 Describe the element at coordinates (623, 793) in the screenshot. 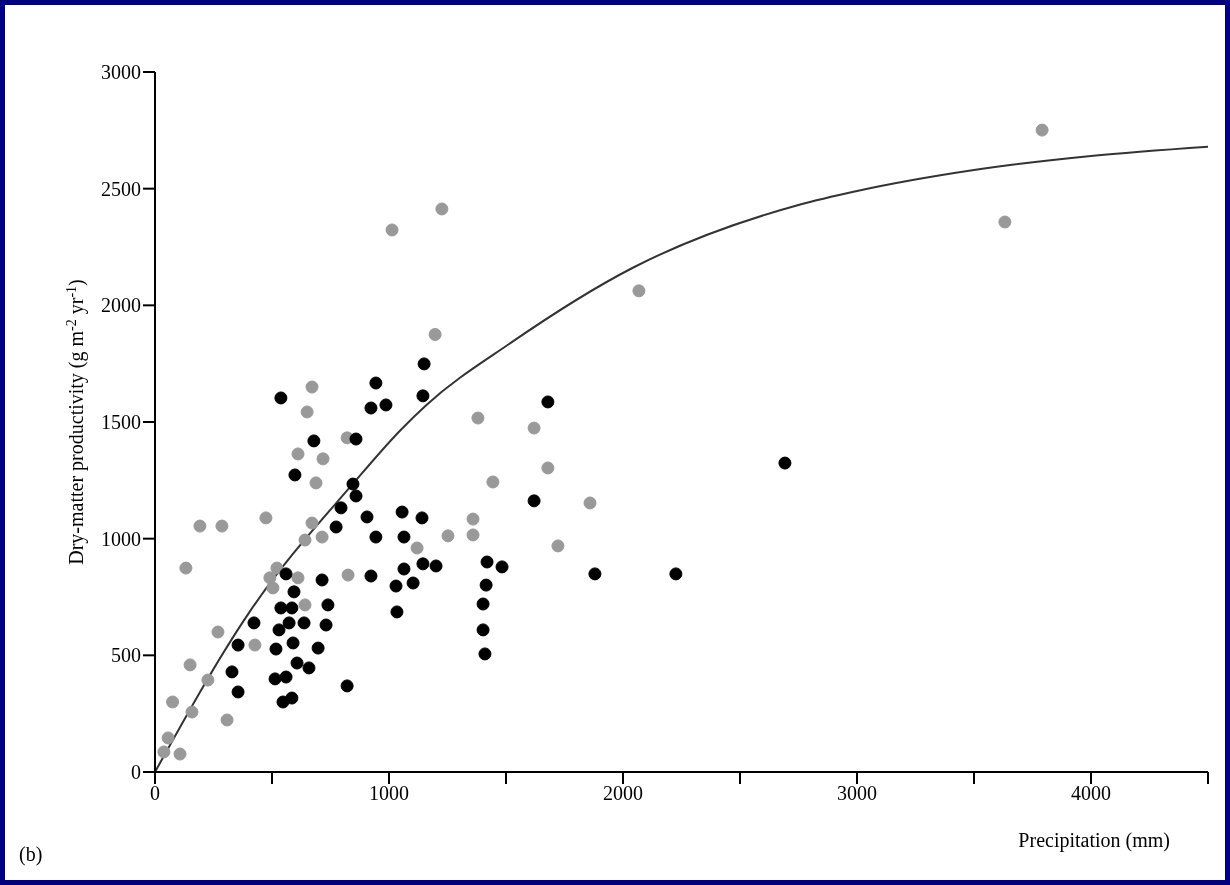

I see `x-tick-label: 2000` at that location.